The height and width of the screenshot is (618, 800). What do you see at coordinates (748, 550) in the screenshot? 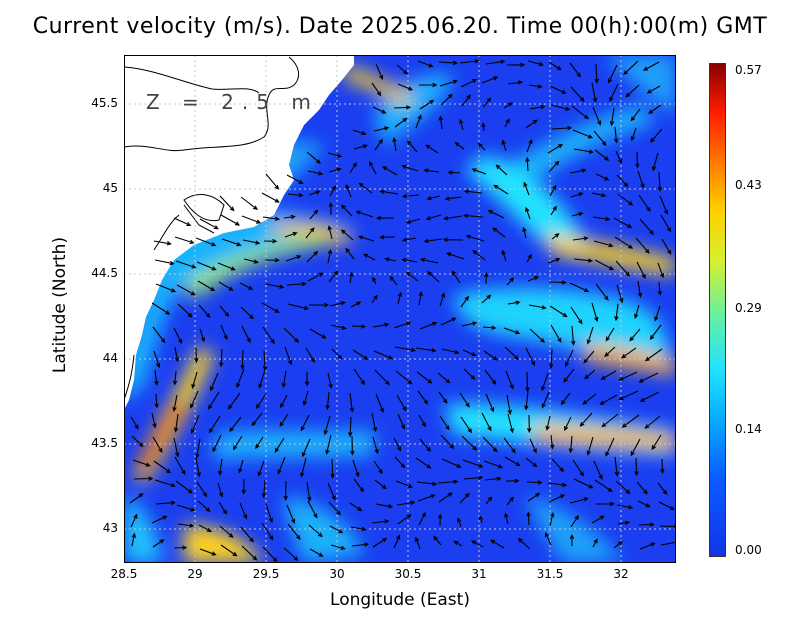
I see `colorbar-tick: 0.00` at bounding box center [748, 550].